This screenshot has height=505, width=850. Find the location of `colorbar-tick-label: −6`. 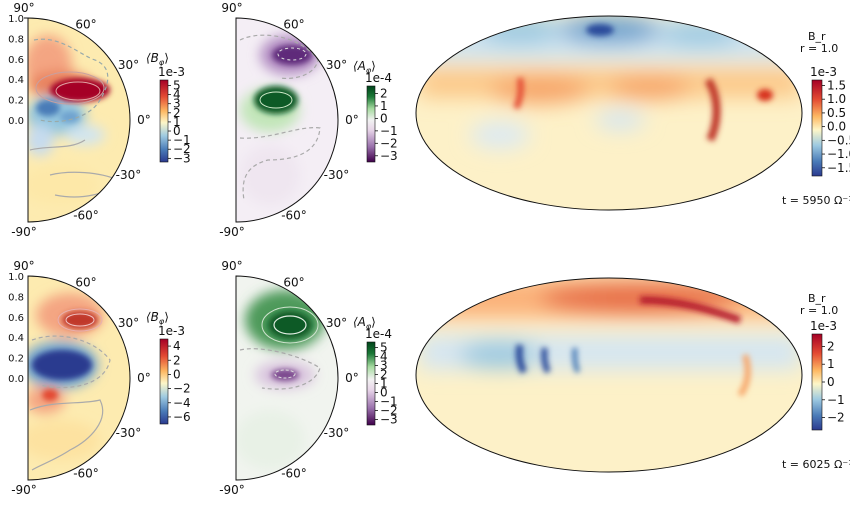

colorbar-tick-label: −6 is located at coordinates (182, 417).